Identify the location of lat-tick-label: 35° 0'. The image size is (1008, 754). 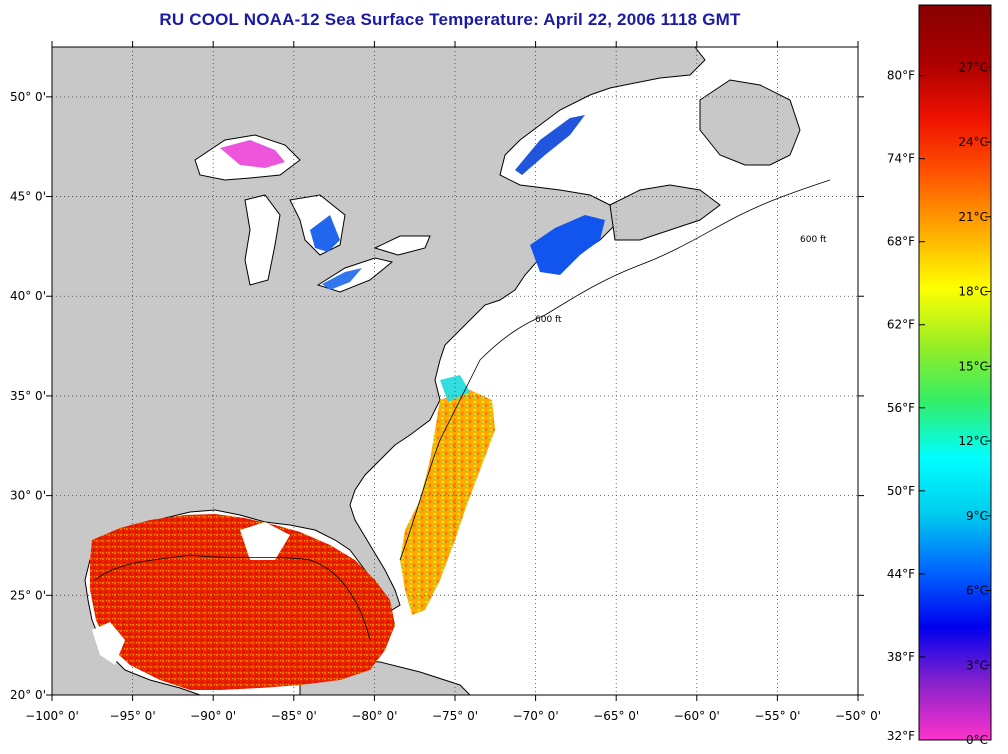
(28, 396).